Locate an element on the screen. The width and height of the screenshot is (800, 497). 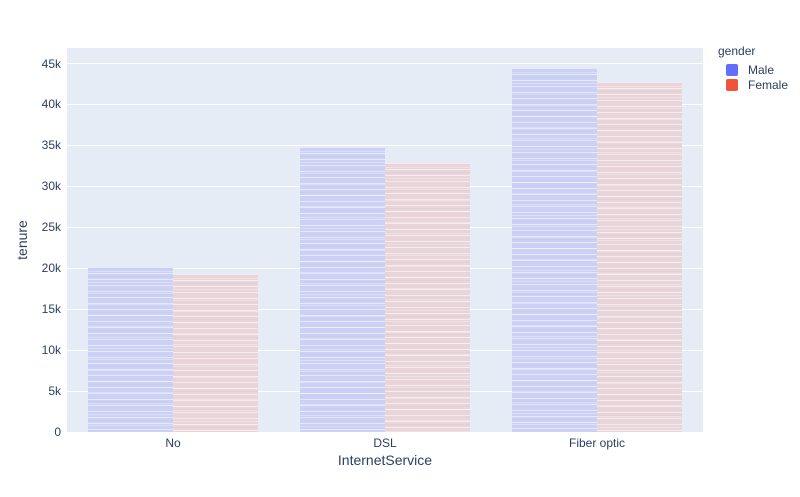
legend-swatch-female is located at coordinates (732, 84).